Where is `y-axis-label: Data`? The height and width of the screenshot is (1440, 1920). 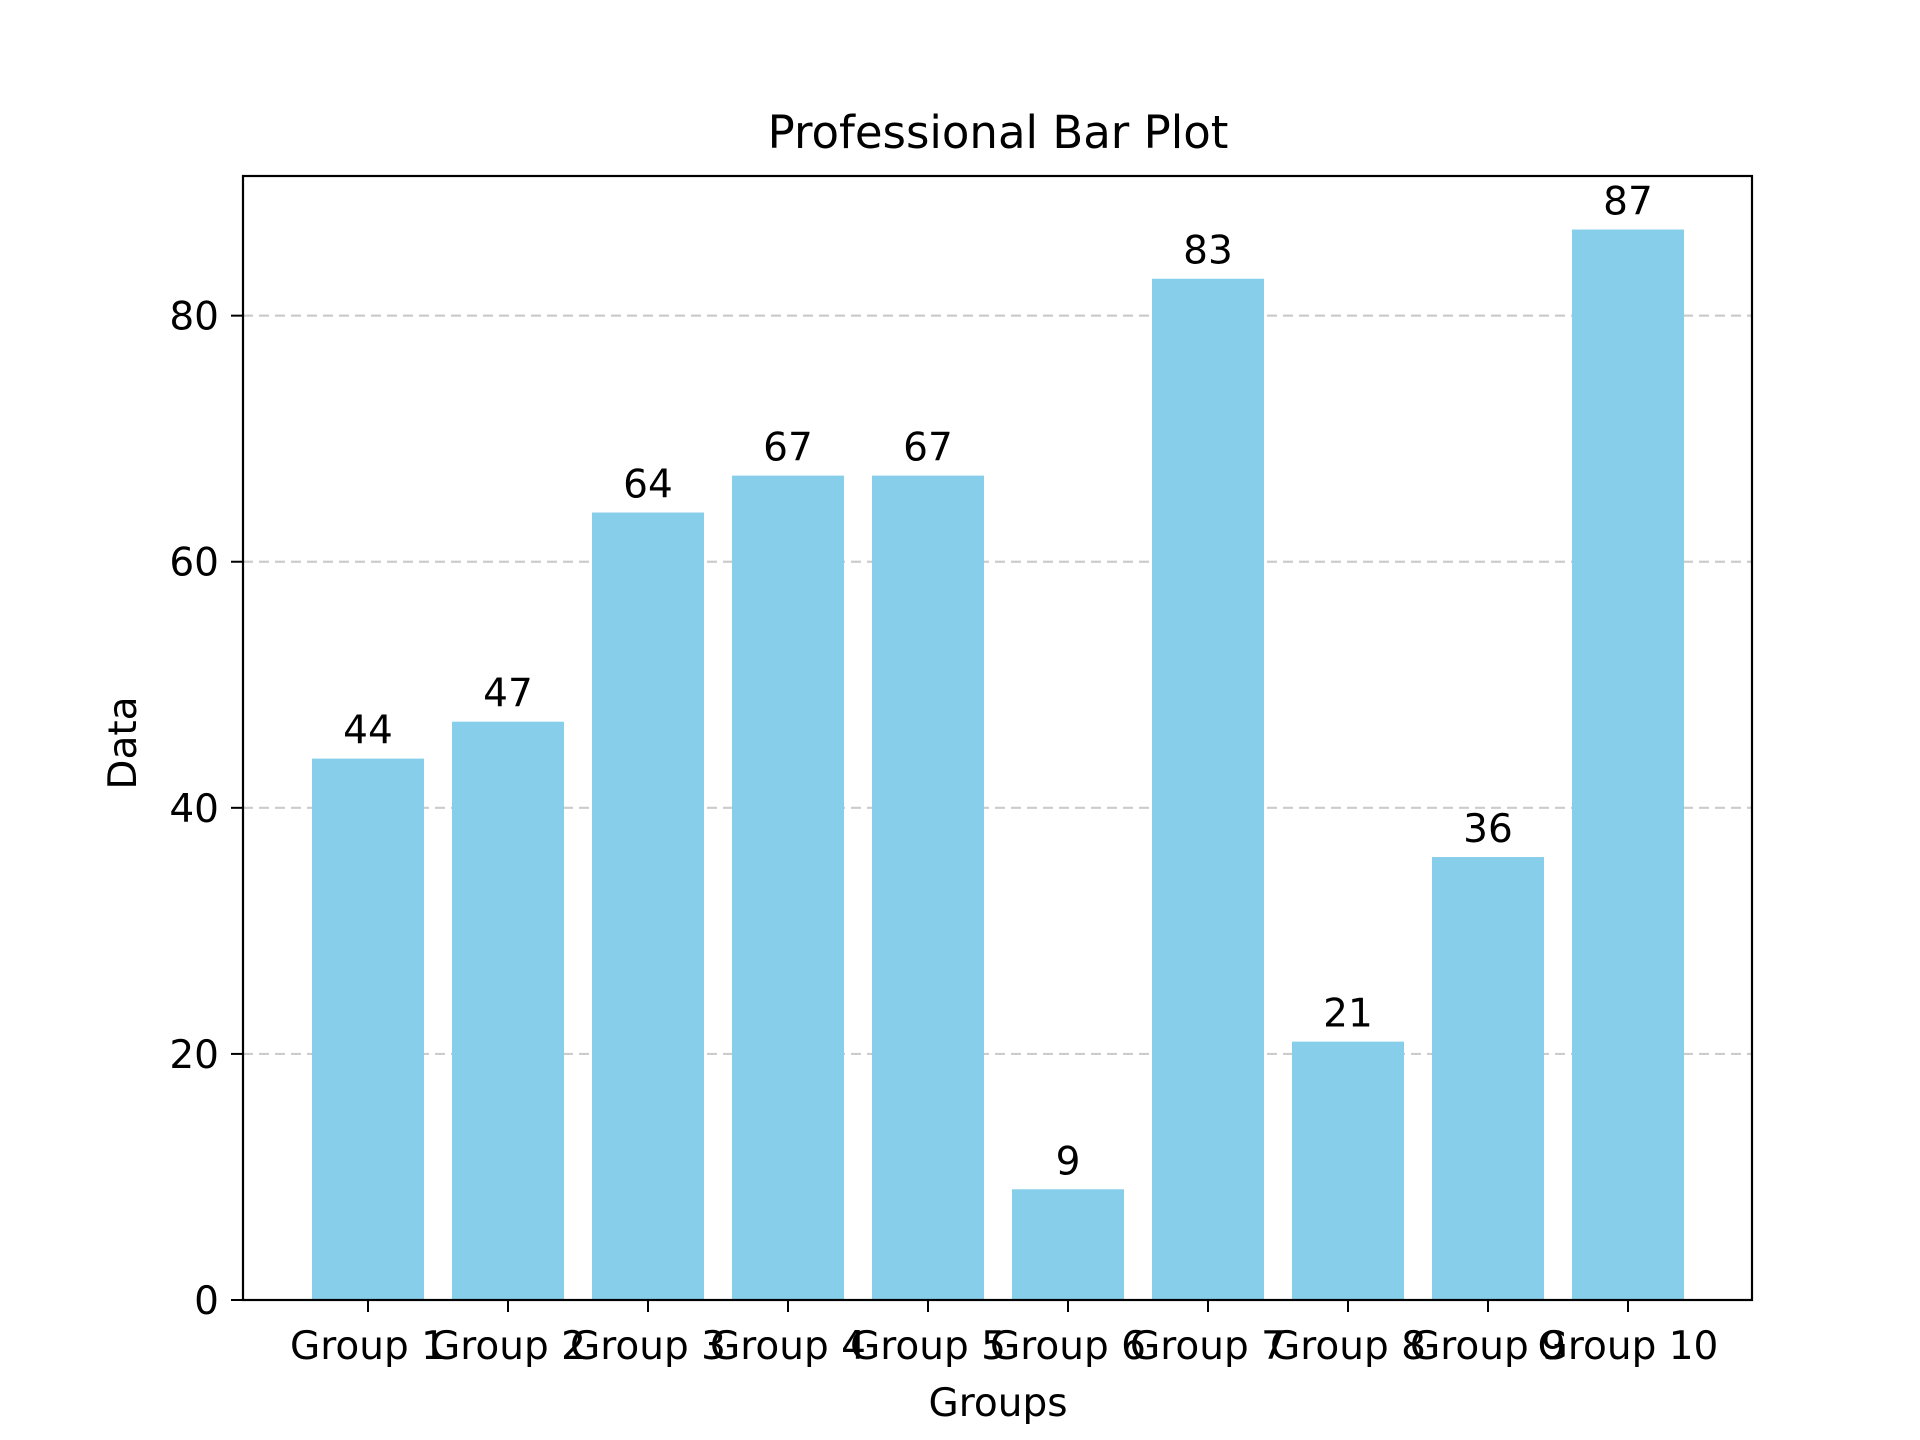 y-axis-label: Data is located at coordinates (123, 742).